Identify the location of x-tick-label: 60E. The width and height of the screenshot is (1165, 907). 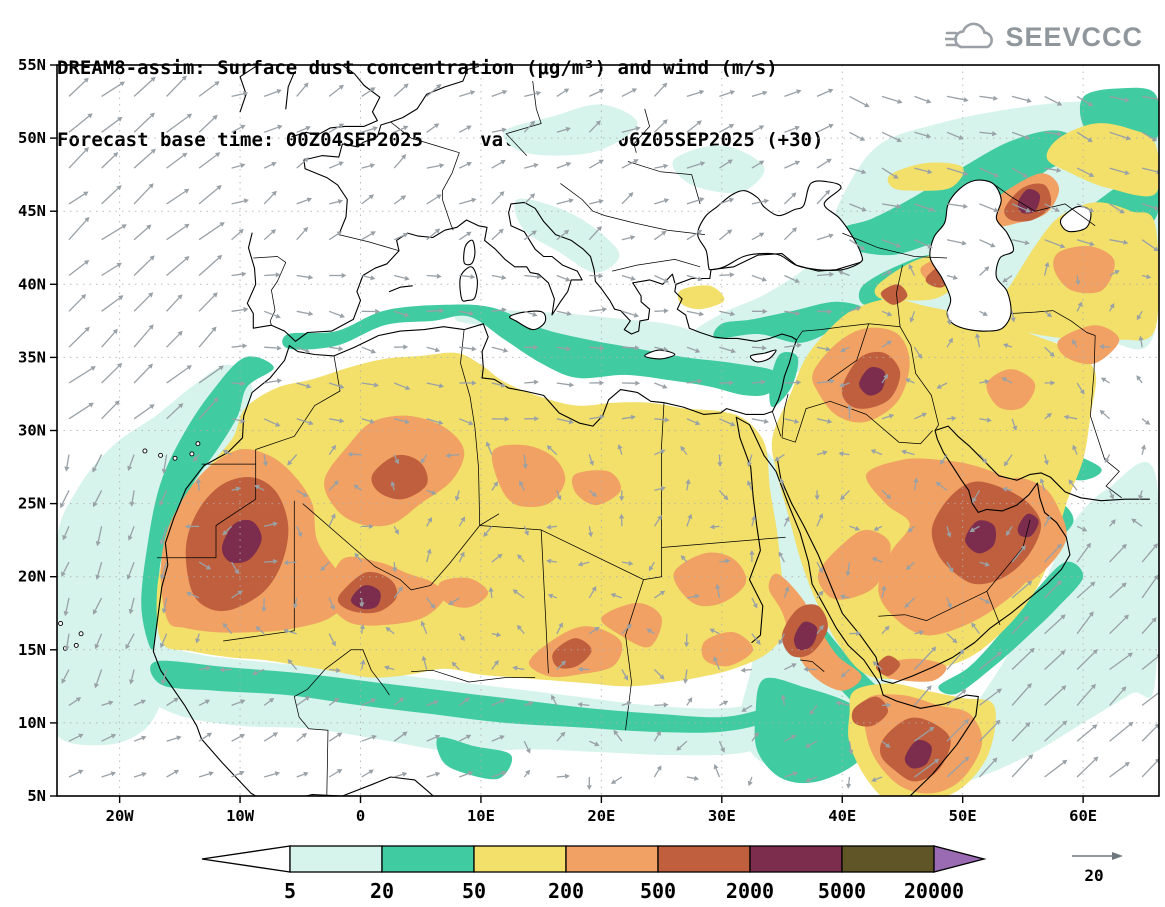
(1083, 816).